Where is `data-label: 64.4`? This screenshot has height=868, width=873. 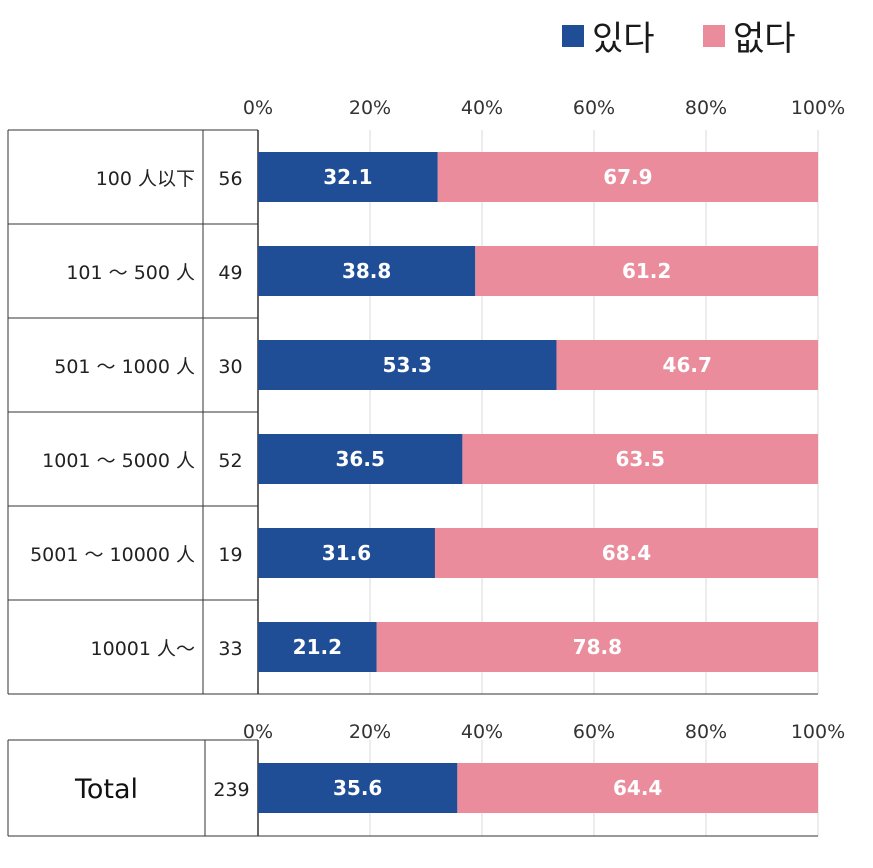 data-label: 64.4 is located at coordinates (637, 788).